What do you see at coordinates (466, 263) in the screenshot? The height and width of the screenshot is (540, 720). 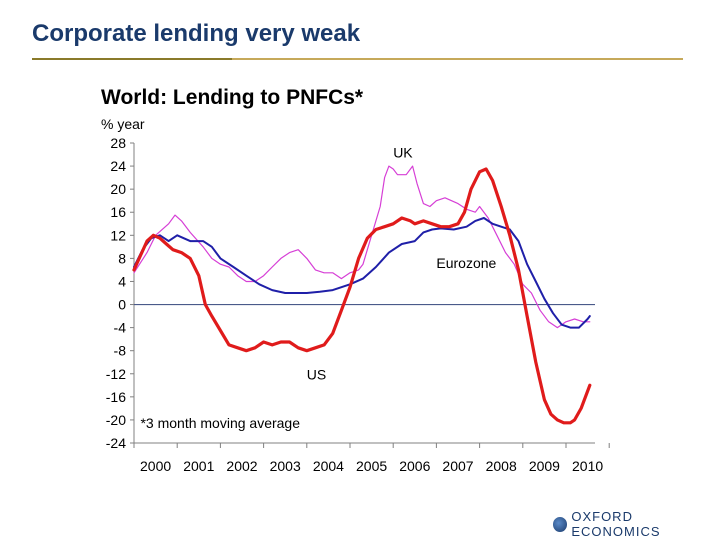 I see `series-label-eurozone: Eurozone` at bounding box center [466, 263].